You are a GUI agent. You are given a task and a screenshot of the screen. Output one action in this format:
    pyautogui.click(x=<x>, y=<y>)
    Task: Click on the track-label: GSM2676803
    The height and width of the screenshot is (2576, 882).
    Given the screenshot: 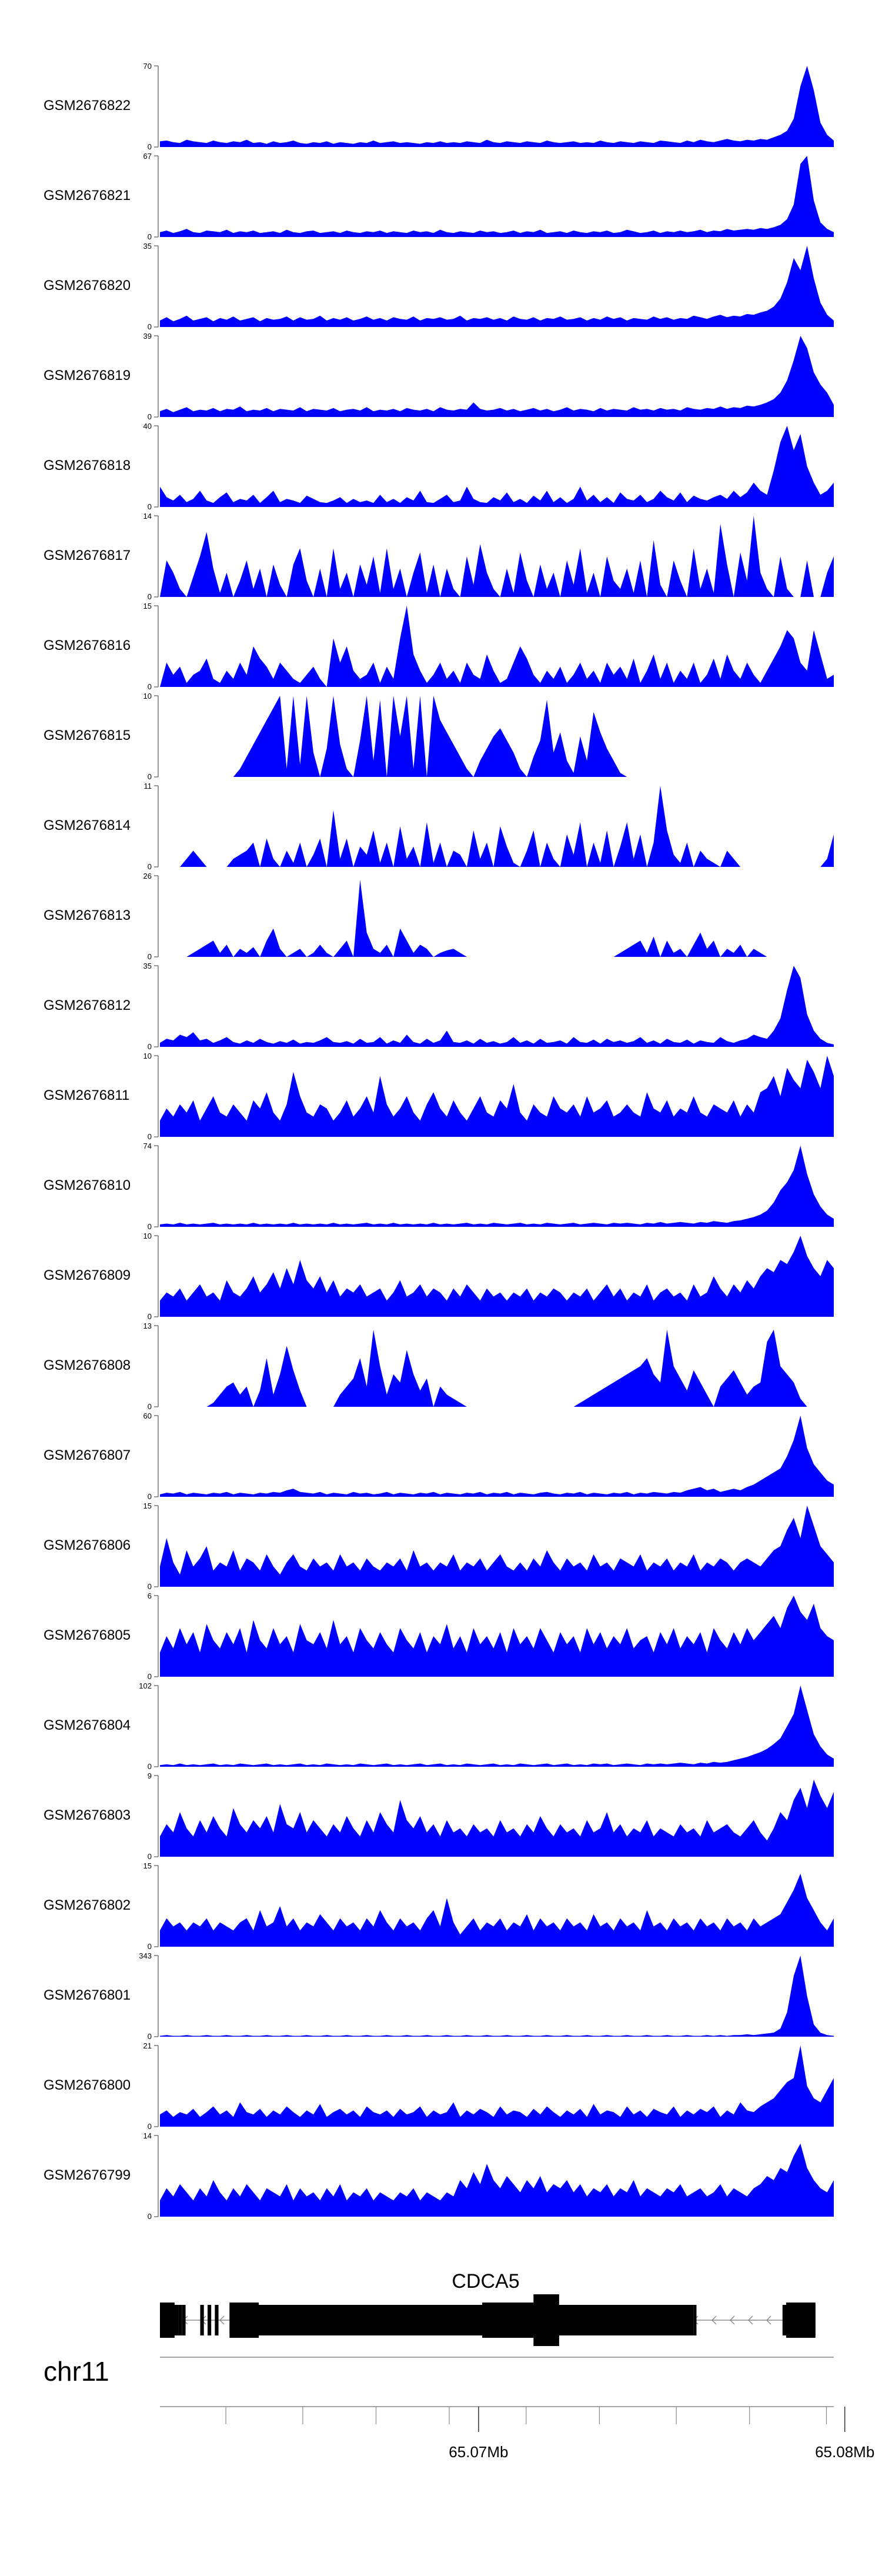 What is the action you would take?
    pyautogui.click(x=87, y=1815)
    